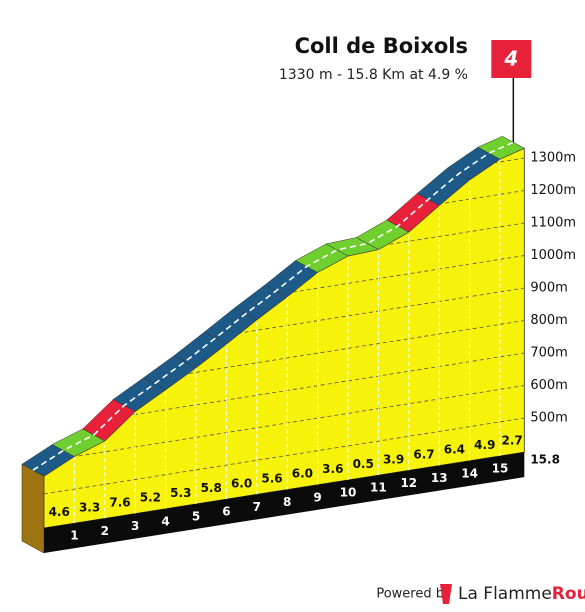  What do you see at coordinates (196, 517) in the screenshot?
I see `km-label: 5` at bounding box center [196, 517].